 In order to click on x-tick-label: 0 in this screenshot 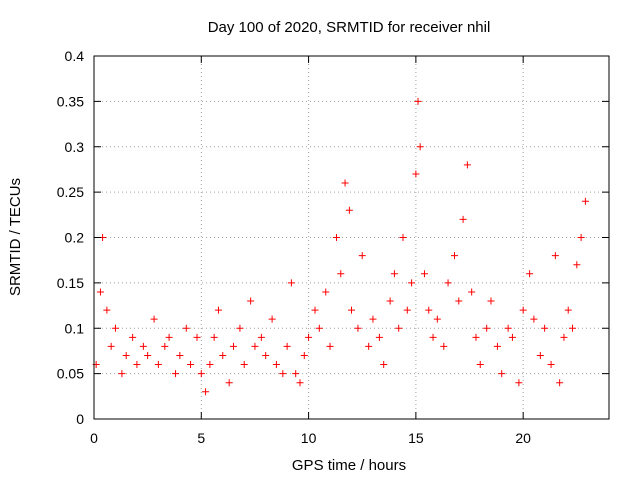, I will do `click(94, 438)`.